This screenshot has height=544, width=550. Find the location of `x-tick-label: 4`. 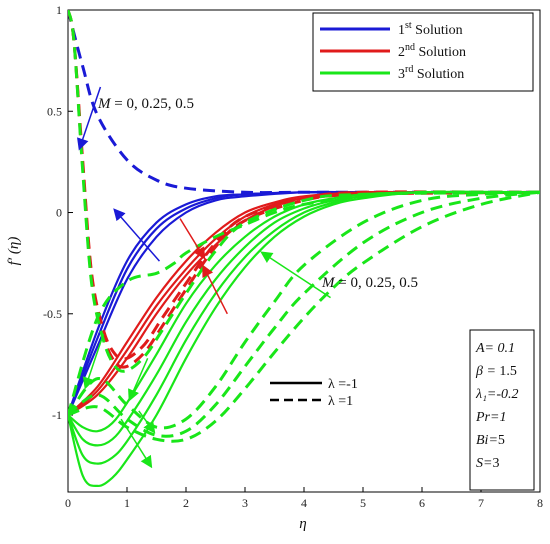

x-tick-label: 4 is located at coordinates (304, 503).